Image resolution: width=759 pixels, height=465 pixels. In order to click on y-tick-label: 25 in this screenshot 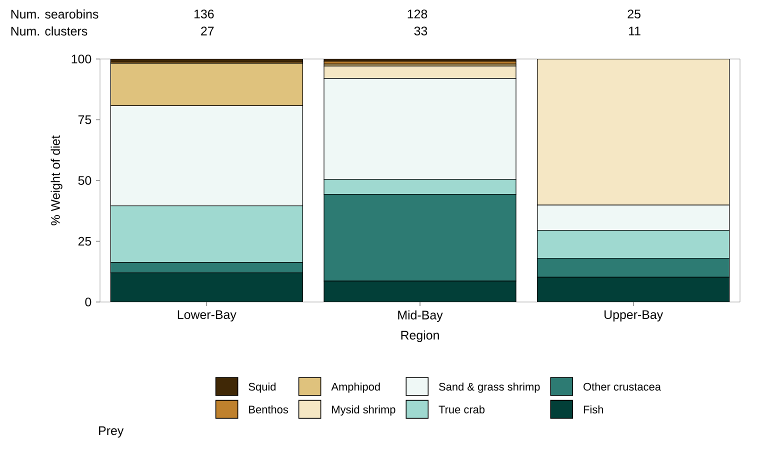, I will do `click(85, 241)`.